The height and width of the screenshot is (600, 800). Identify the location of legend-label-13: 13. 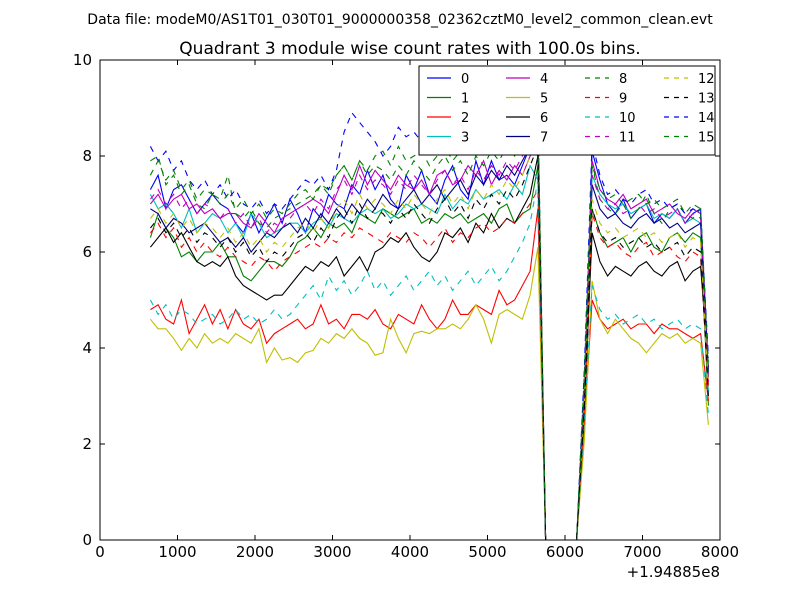
(706, 99).